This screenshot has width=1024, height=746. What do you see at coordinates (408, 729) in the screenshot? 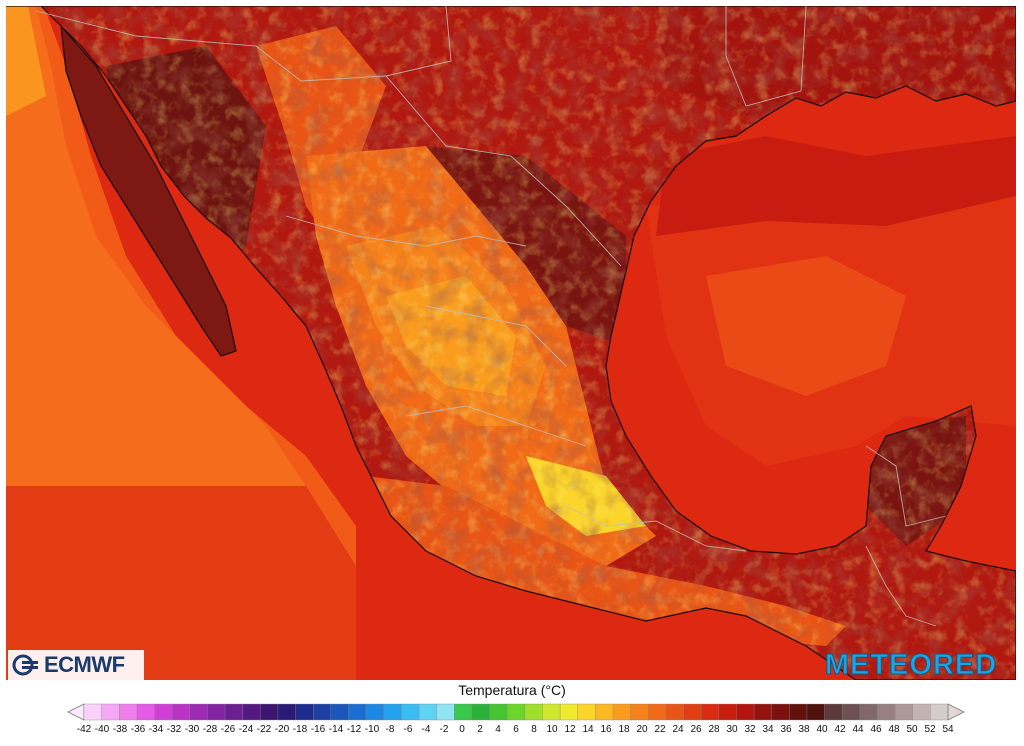
I see `legend-tick-label: -6` at bounding box center [408, 729].